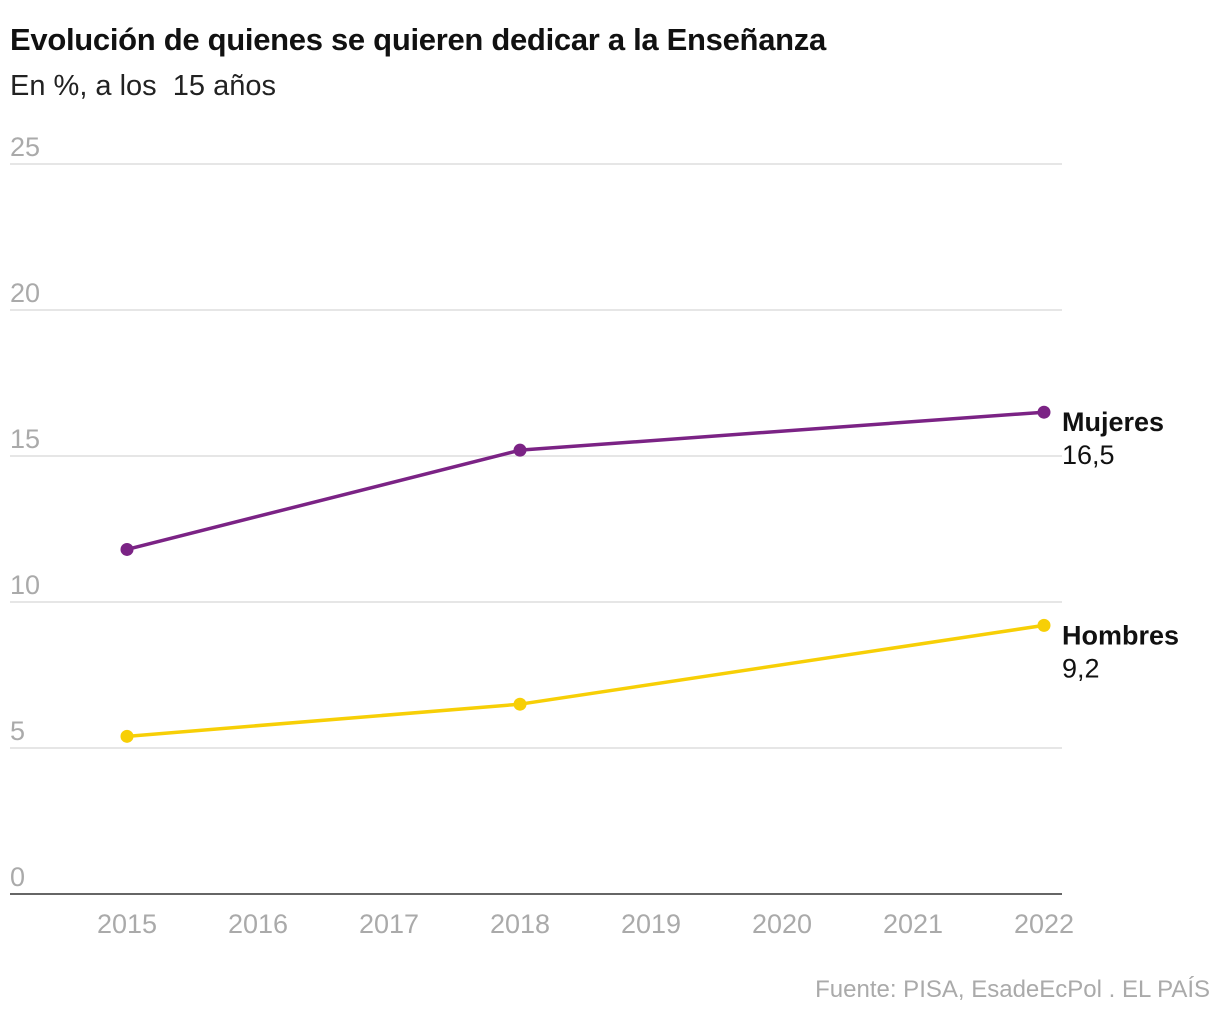 The image size is (1220, 1020). Describe the element at coordinates (25, 585) in the screenshot. I see `y-tick-label: 10` at that location.